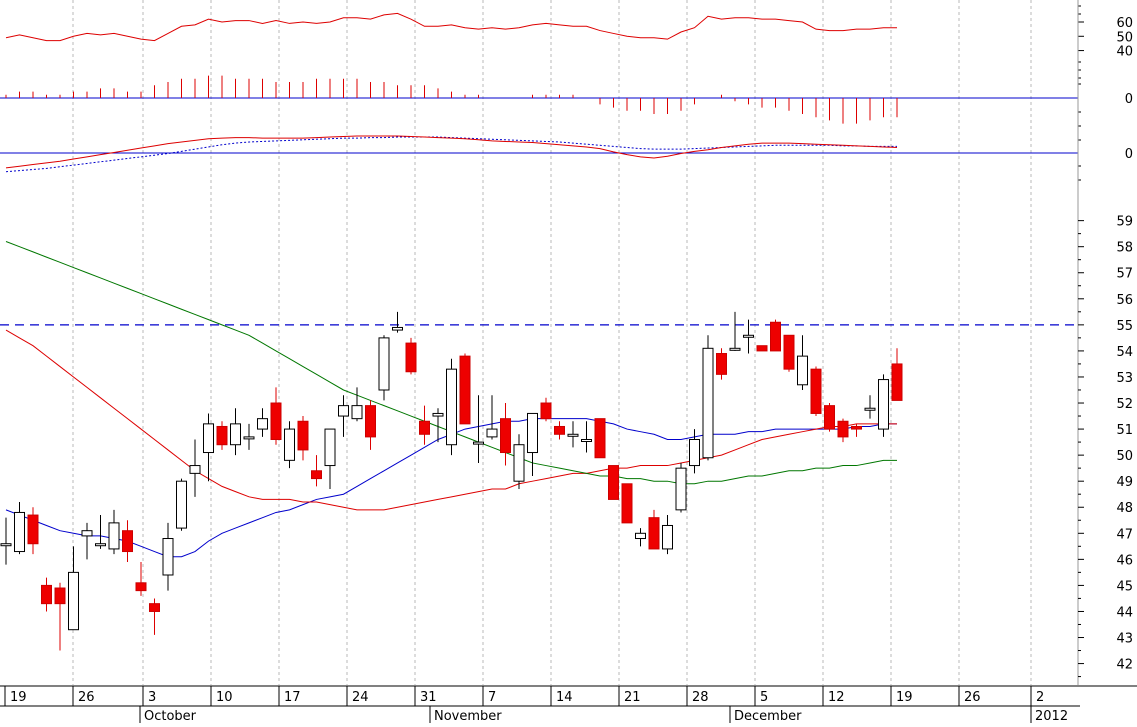  Describe the element at coordinates (451, 154) in the screenshot. I see `macd-signal-line` at that location.